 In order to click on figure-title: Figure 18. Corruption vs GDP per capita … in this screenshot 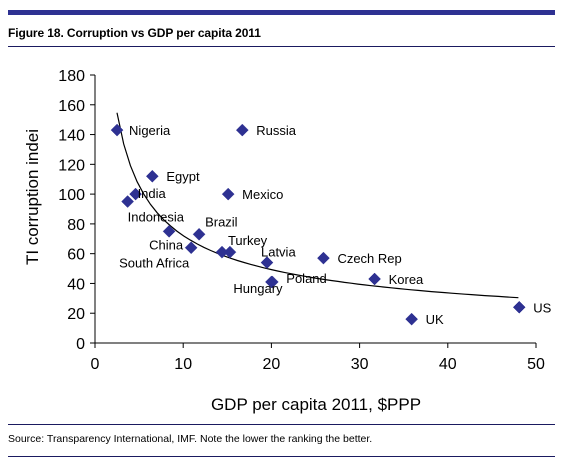, I will do `click(134, 33)`.